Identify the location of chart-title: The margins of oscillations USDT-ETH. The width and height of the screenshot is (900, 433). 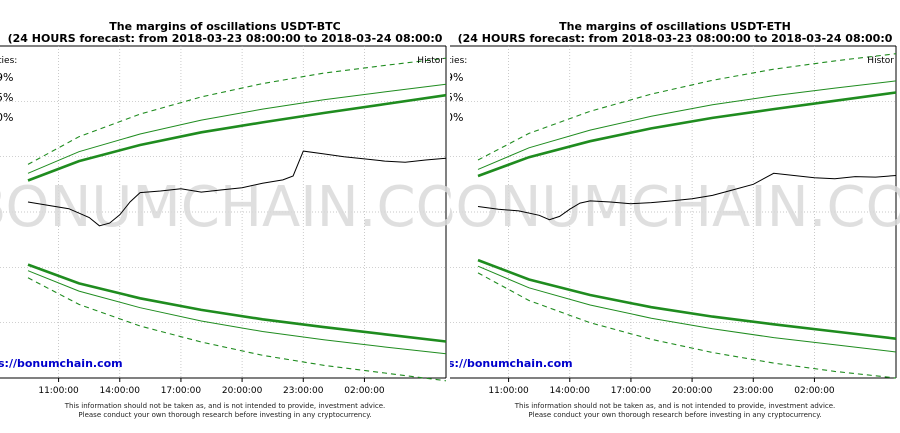
(675, 26).